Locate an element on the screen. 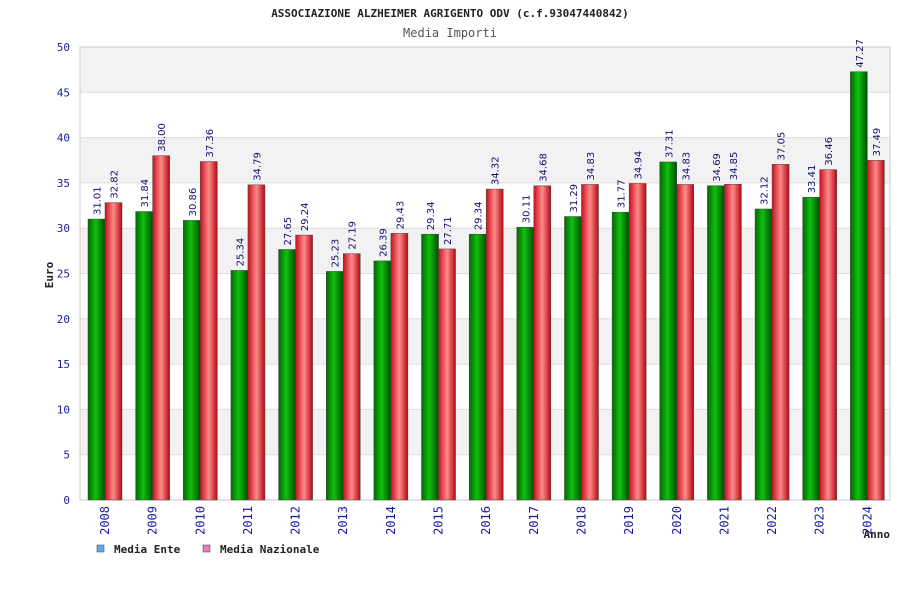  y-tick-label: 5 is located at coordinates (66, 455).